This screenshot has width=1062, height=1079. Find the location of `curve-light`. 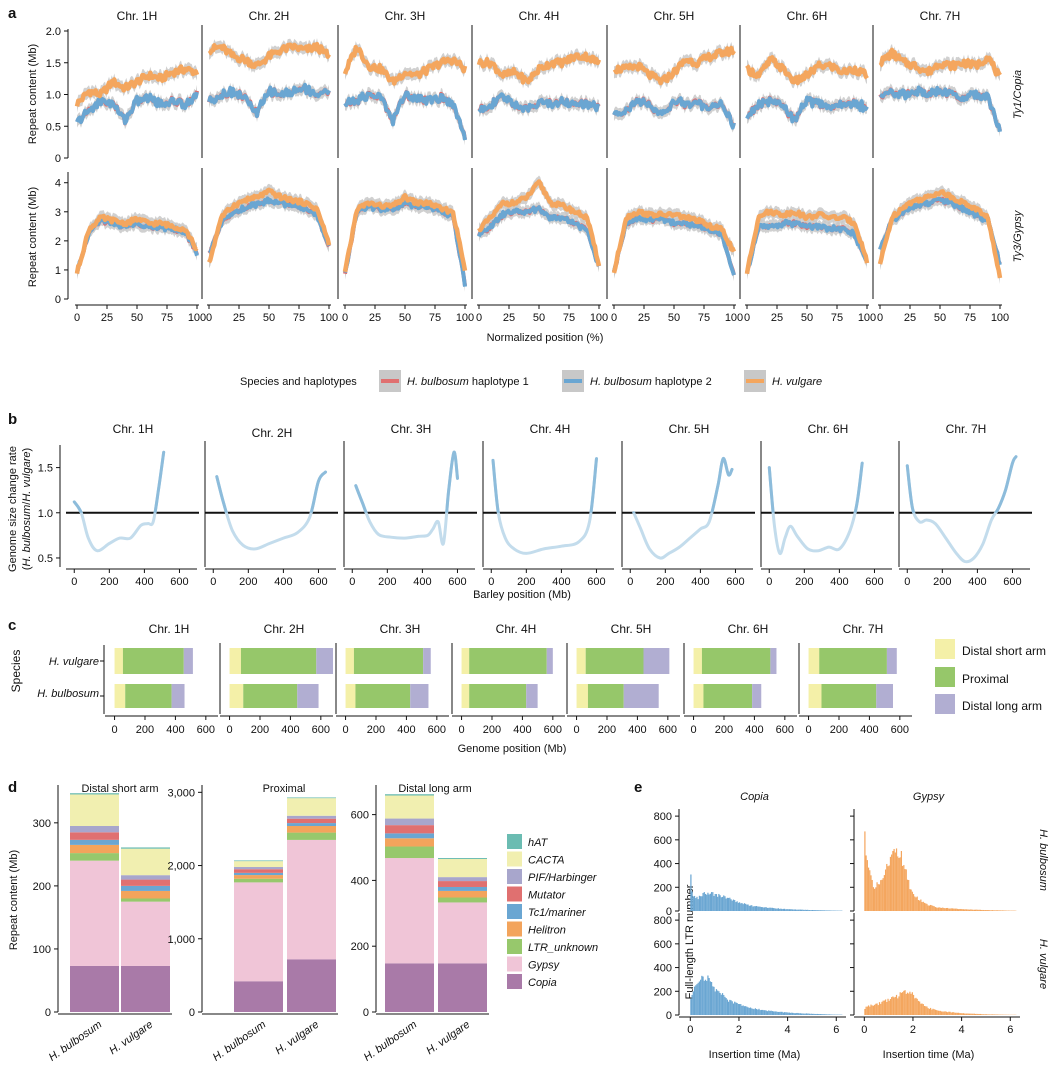

curve-light is located at coordinates (961, 509).